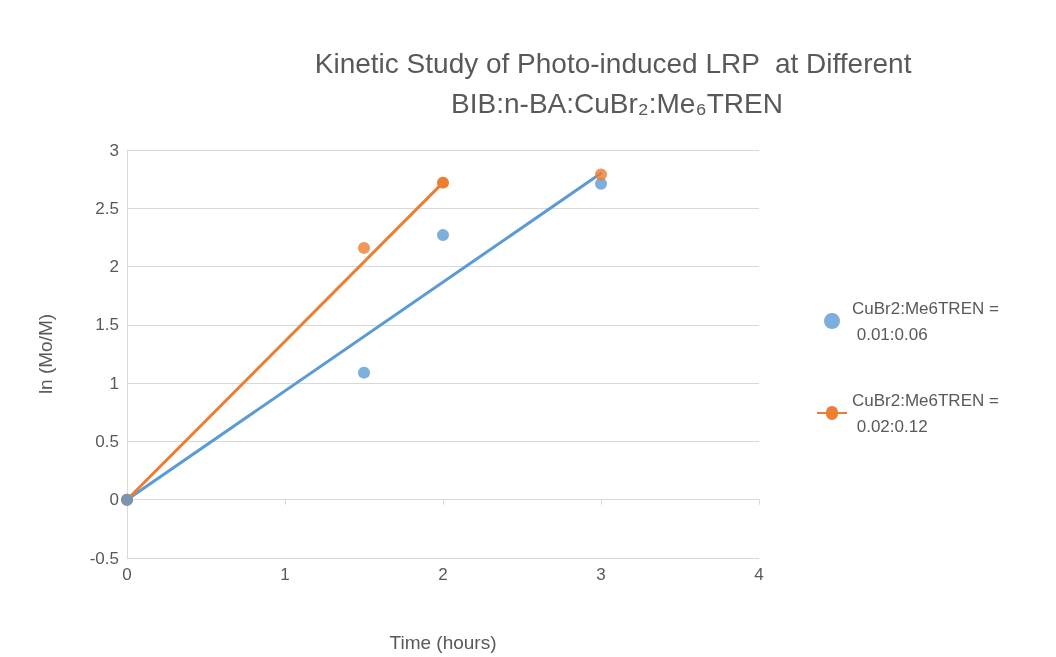  I want to click on y-tick-label: 3, so click(114, 150).